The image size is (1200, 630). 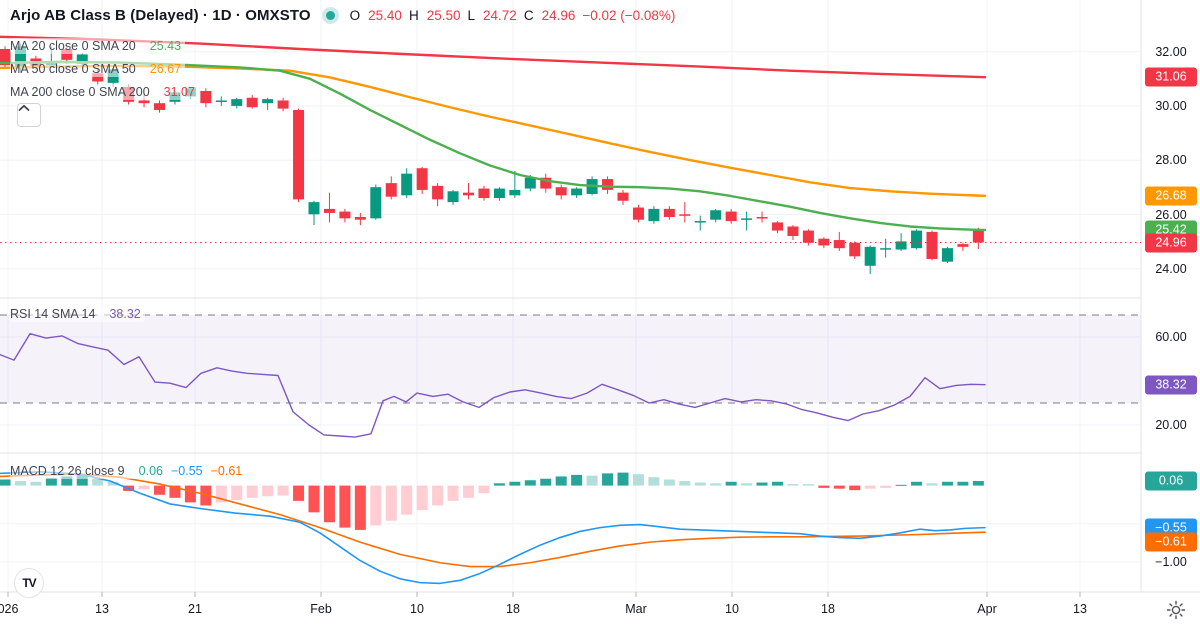 I want to click on price-axis-label: 30.00, so click(x=1171, y=106).